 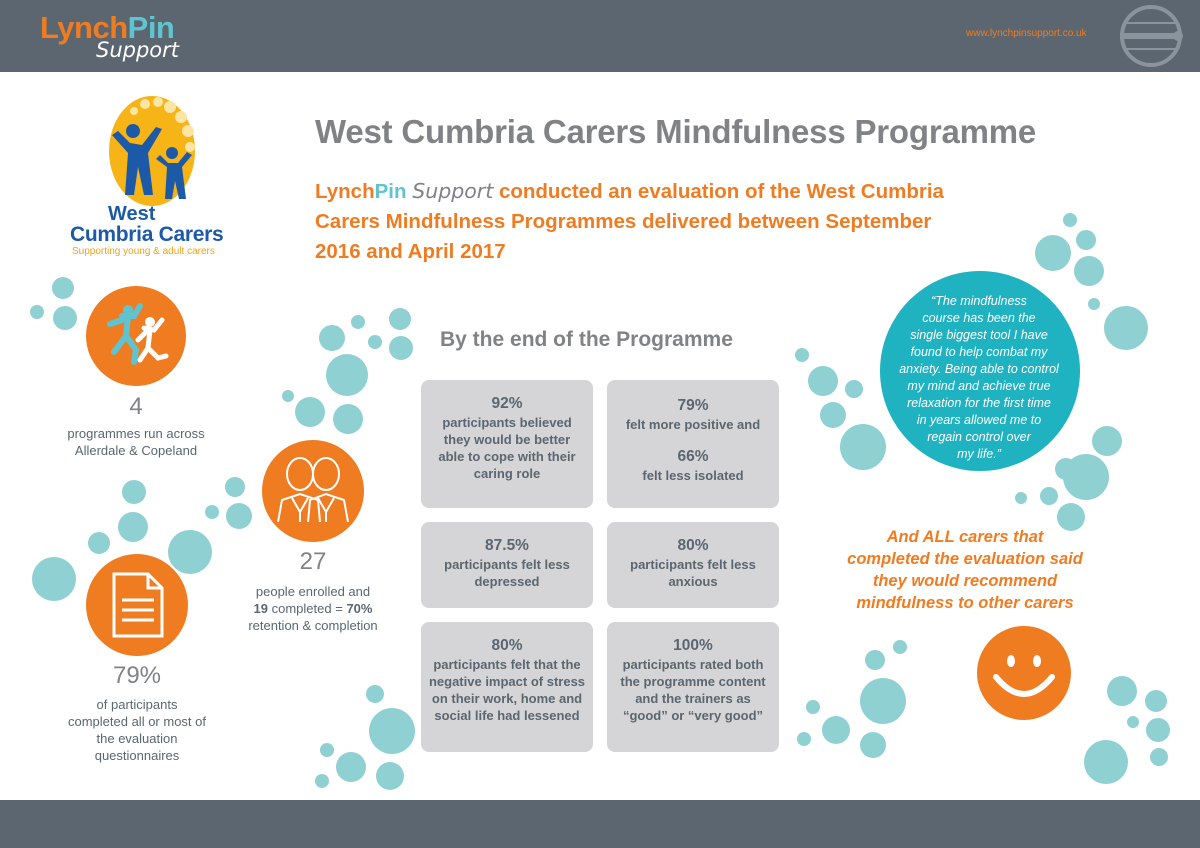 What do you see at coordinates (107, 28) in the screenshot?
I see `lynchpin-logo: LynchPin` at bounding box center [107, 28].